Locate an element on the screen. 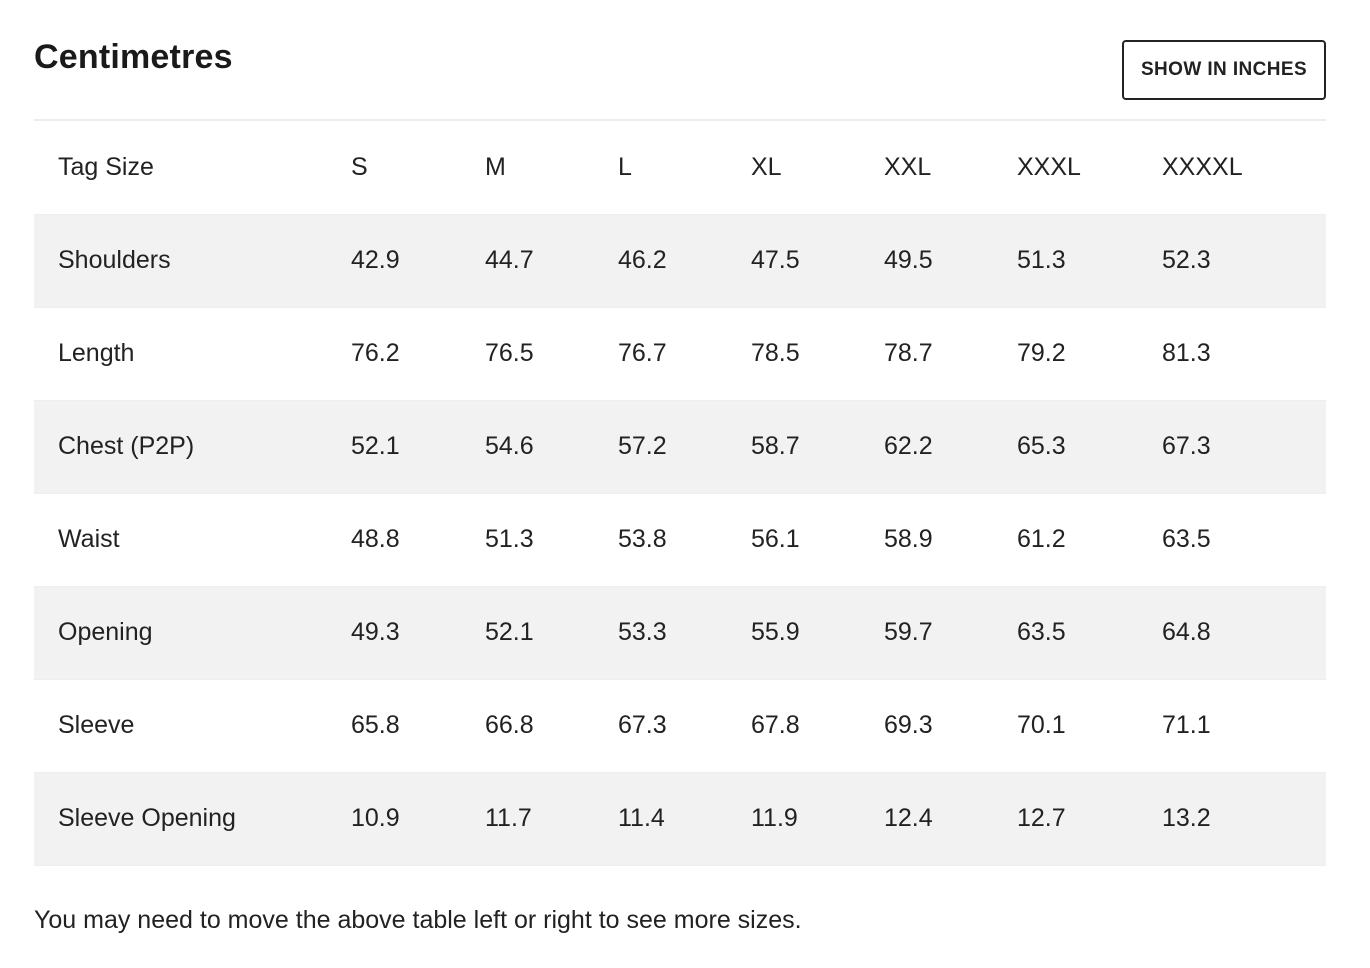 The height and width of the screenshot is (968, 1370). table-cell: 56.1 is located at coordinates (817, 540).